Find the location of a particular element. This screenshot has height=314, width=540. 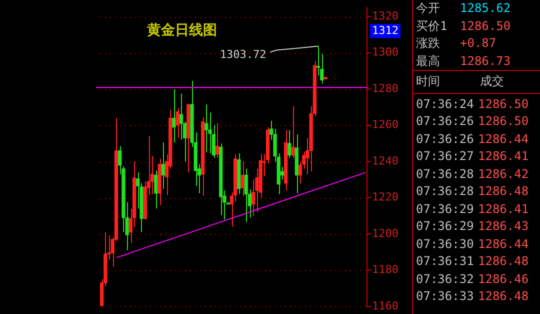

text: 07:36:30 1286.44 is located at coordinates (472, 244).